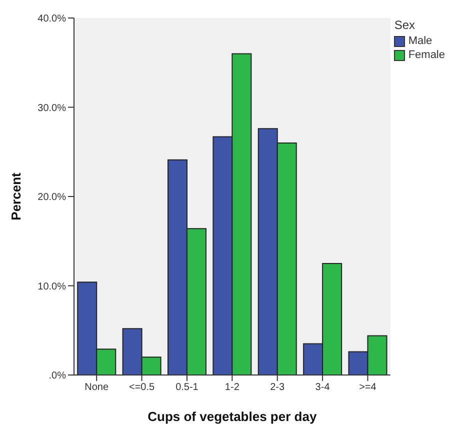 This screenshot has width=457, height=441. What do you see at coordinates (405, 25) in the screenshot?
I see `legend-title: Sex` at bounding box center [405, 25].